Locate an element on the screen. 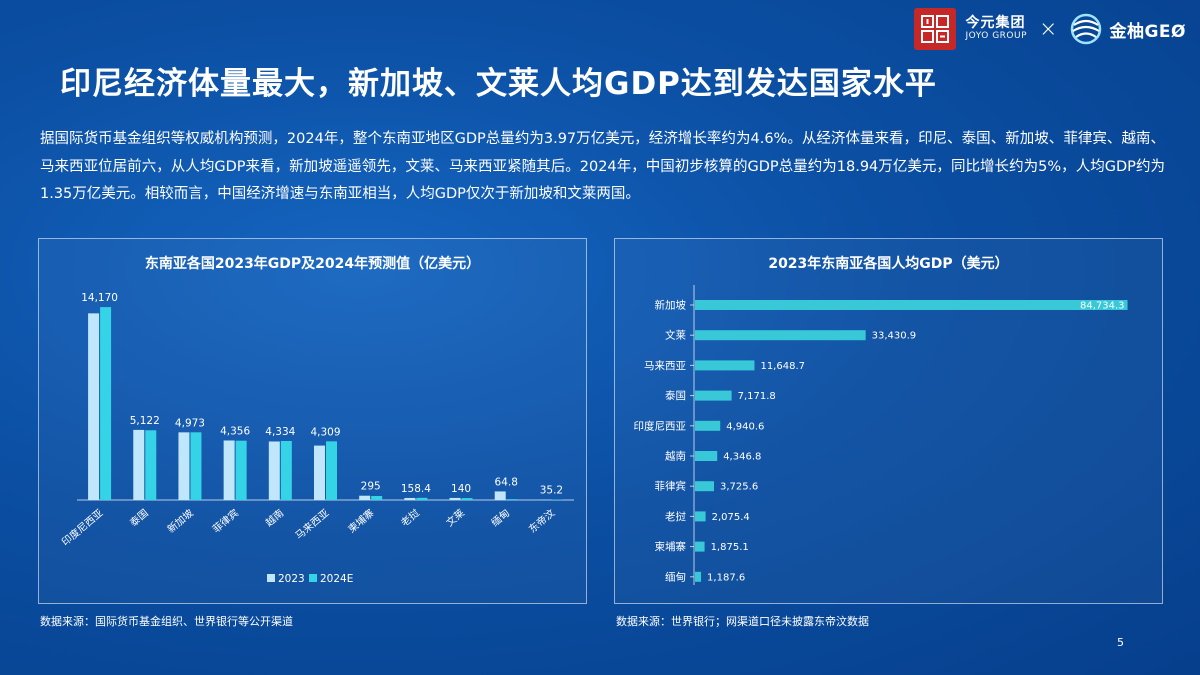 The height and width of the screenshot is (675, 1200). data-label: 140 is located at coordinates (461, 489).